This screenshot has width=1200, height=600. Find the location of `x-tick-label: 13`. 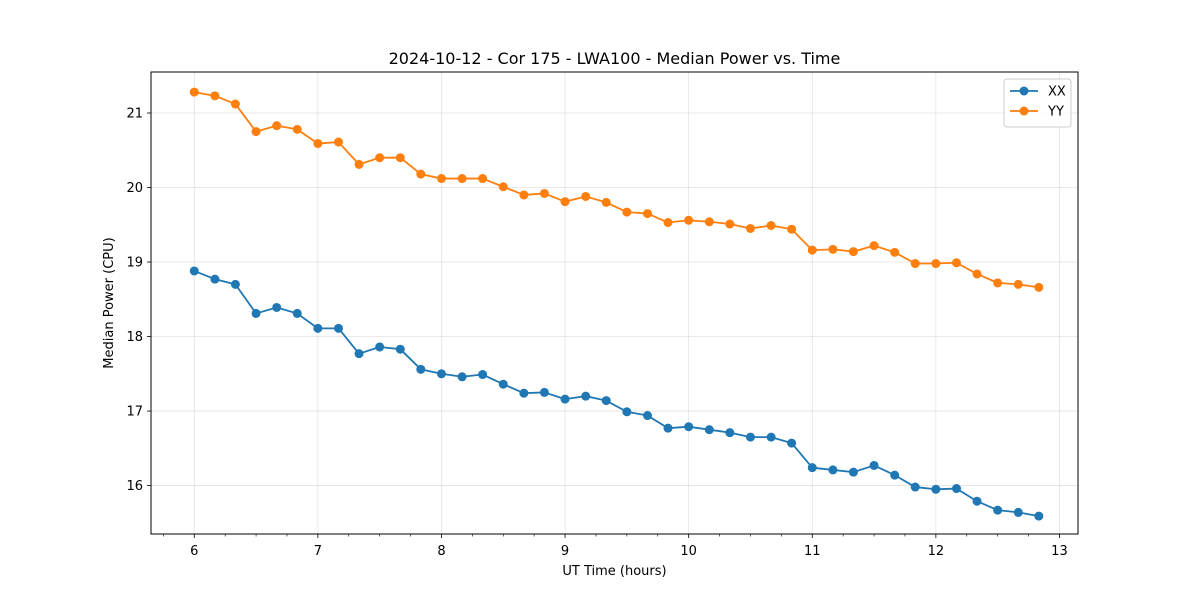

x-tick-label: 13 is located at coordinates (1059, 551).